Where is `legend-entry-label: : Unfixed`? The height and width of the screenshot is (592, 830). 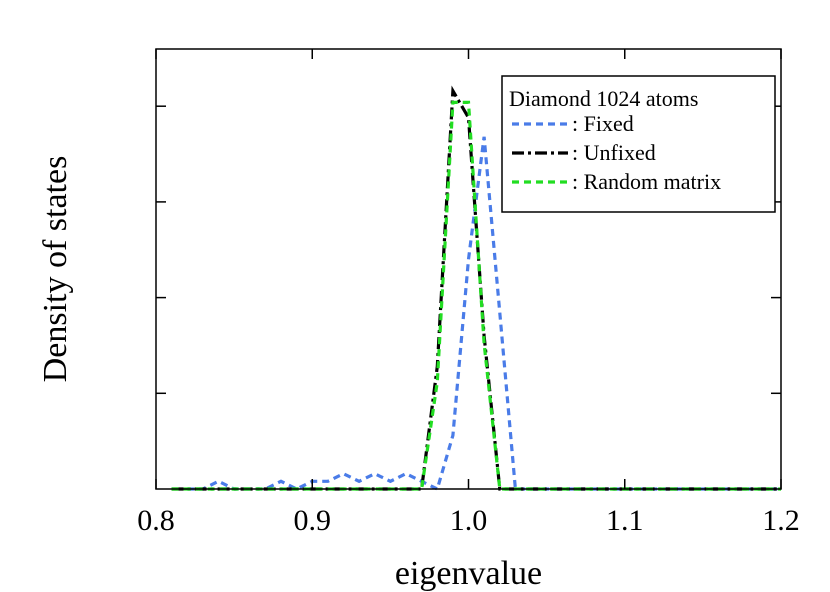
legend-entry-label: : Unfixed is located at coordinates (614, 152).